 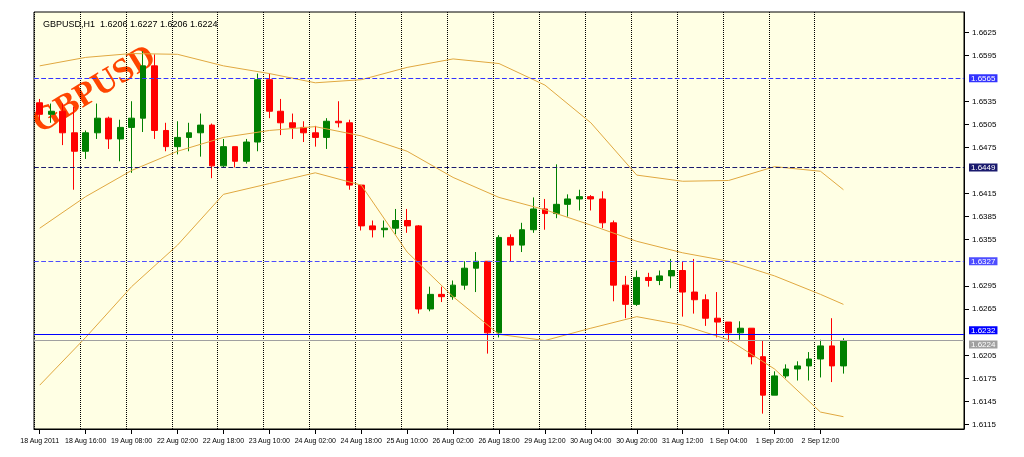 I want to click on y-tick-label: 1.6505, so click(x=985, y=124).